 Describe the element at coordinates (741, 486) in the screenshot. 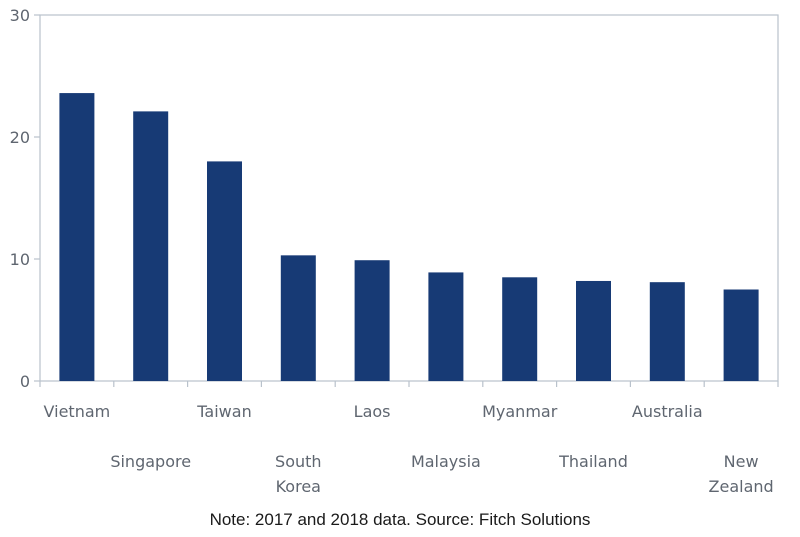

I see `x-category-label: Zealand` at that location.